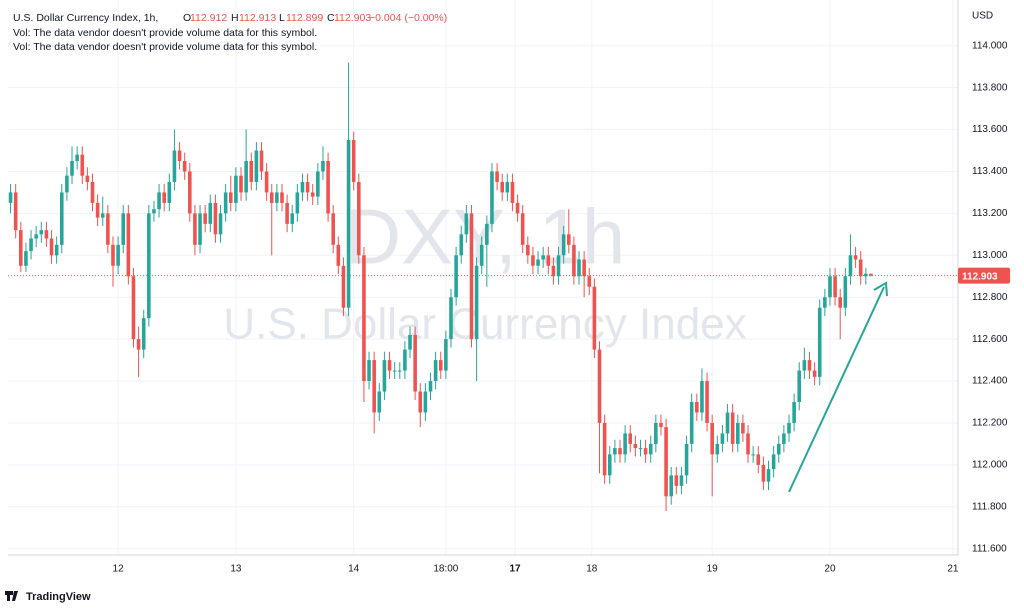 The width and height of the screenshot is (1024, 611). Describe the element at coordinates (208, 18) in the screenshot. I see `ohlc-value: 112.912` at that location.